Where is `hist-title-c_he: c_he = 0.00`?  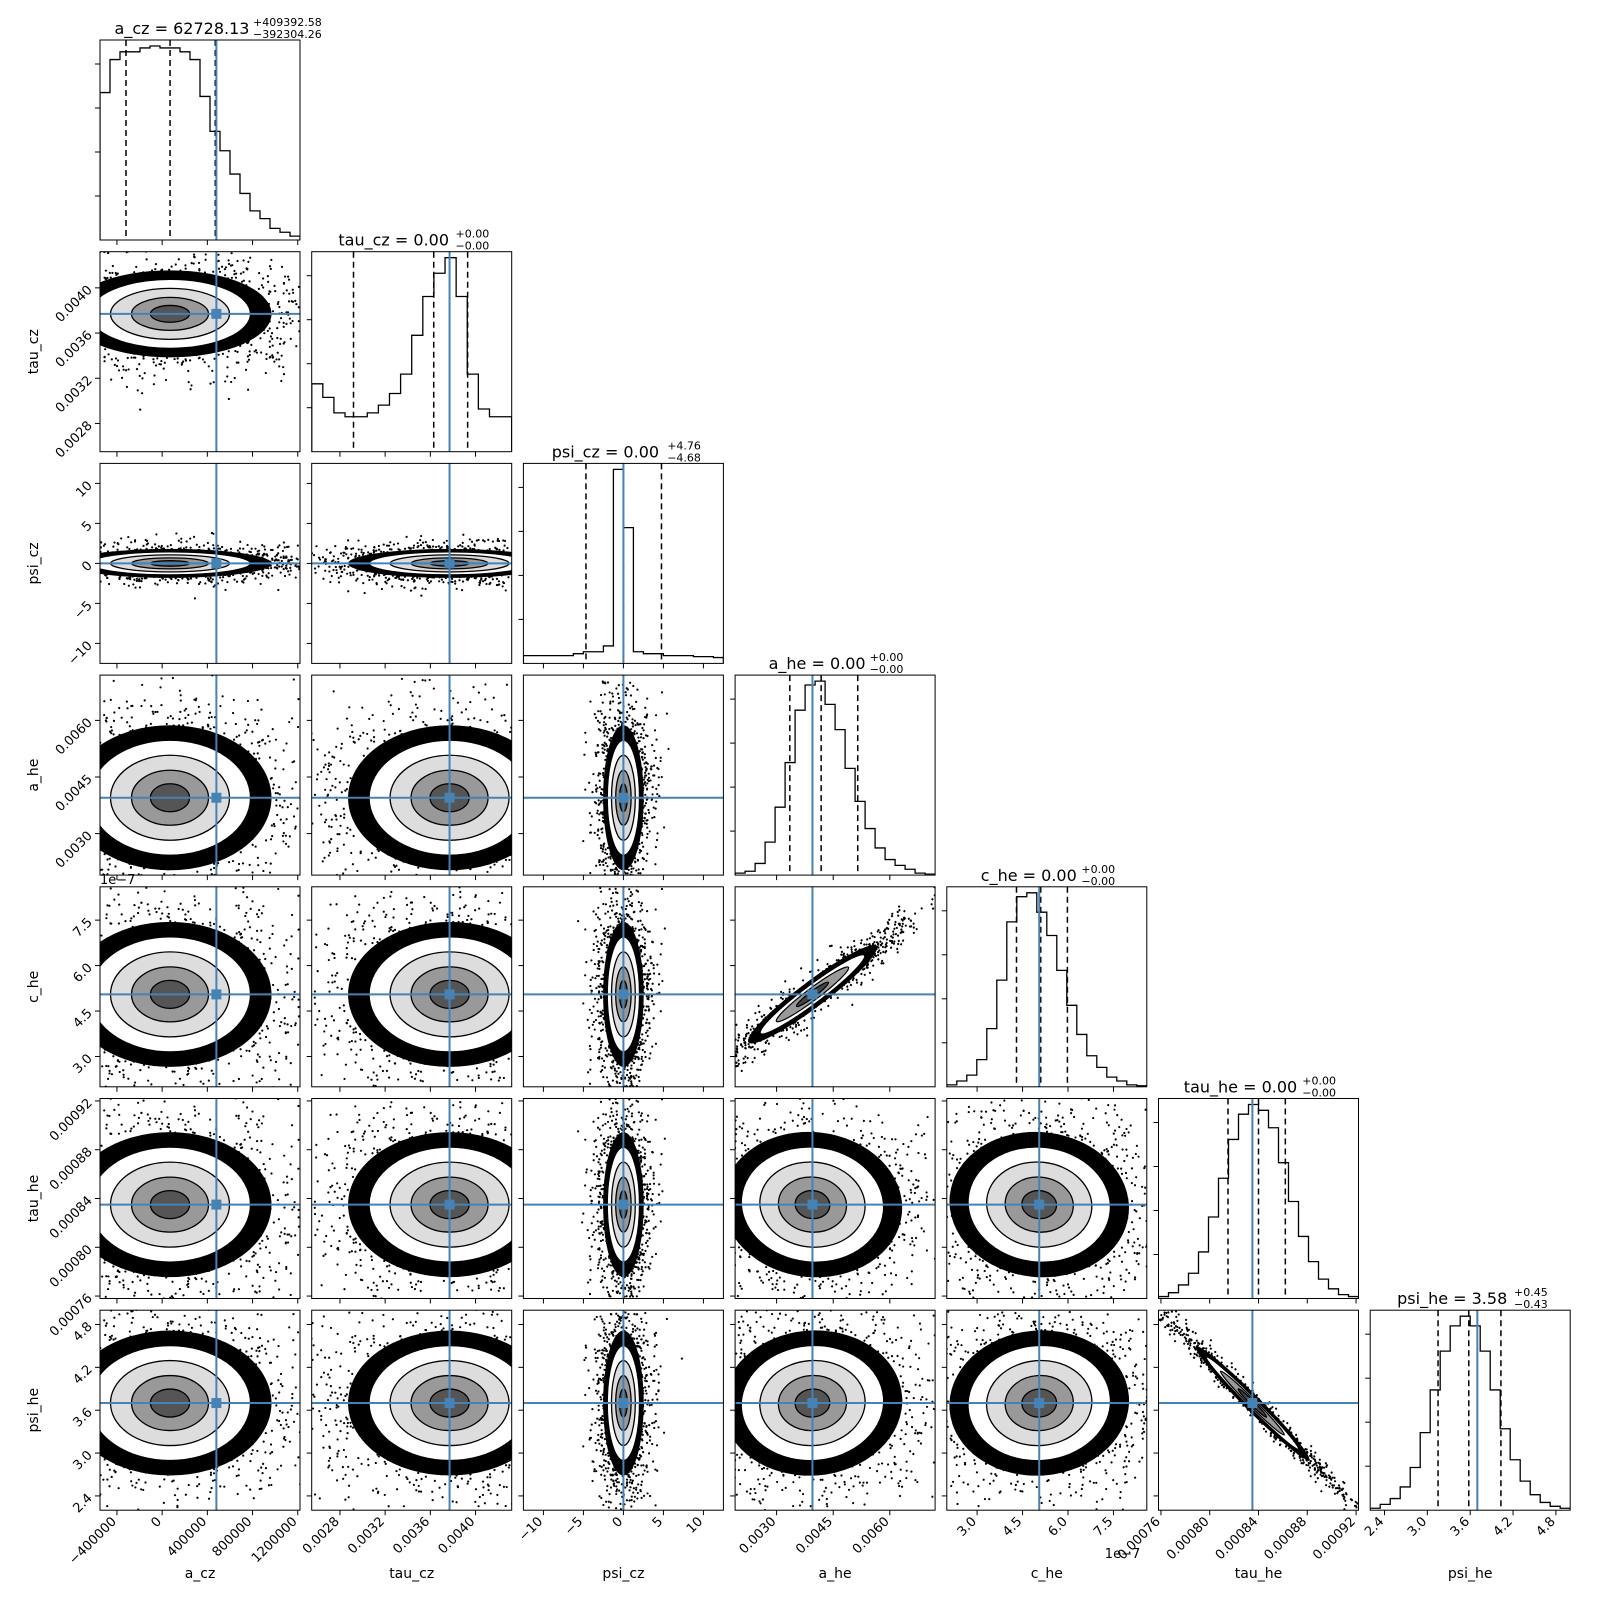
hist-title-c_he: c_he = 0.00 is located at coordinates (1029, 876).